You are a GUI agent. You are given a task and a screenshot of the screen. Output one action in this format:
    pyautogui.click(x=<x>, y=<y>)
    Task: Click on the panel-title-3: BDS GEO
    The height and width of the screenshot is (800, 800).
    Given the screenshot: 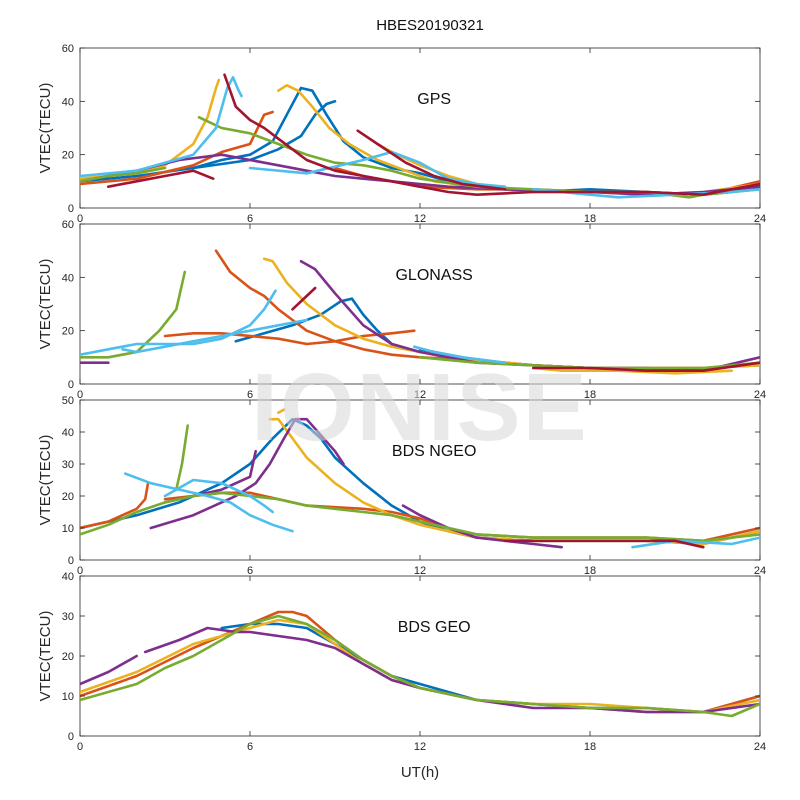 What is the action you would take?
    pyautogui.click(x=434, y=627)
    